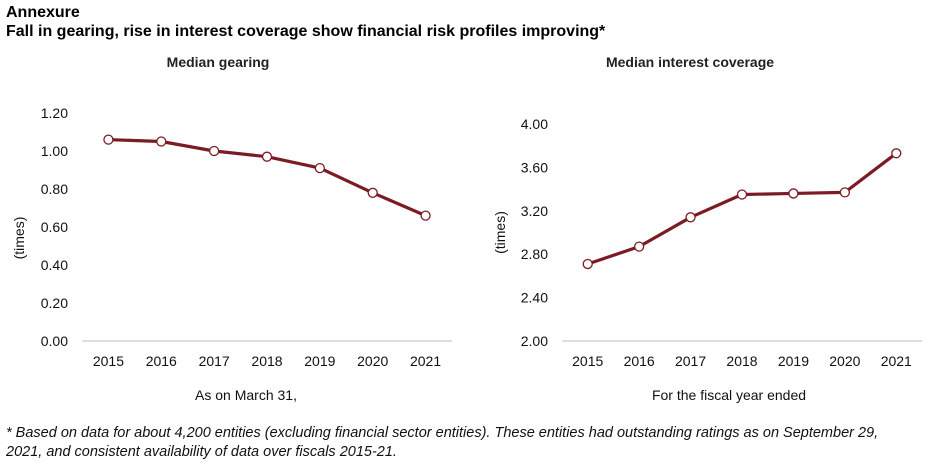  Describe the element at coordinates (534, 211) in the screenshot. I see `y-tick-label: 3.20` at that location.